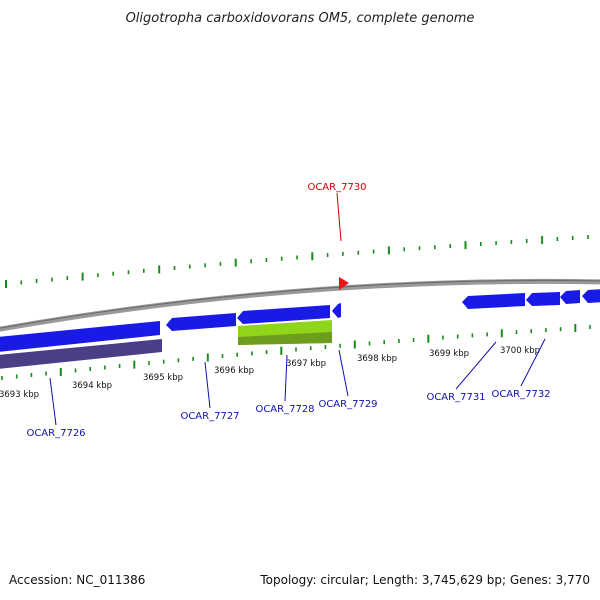  Describe the element at coordinates (347, 404) in the screenshot. I see `gene-label-ocar-7729: OCAR_7729` at that location.